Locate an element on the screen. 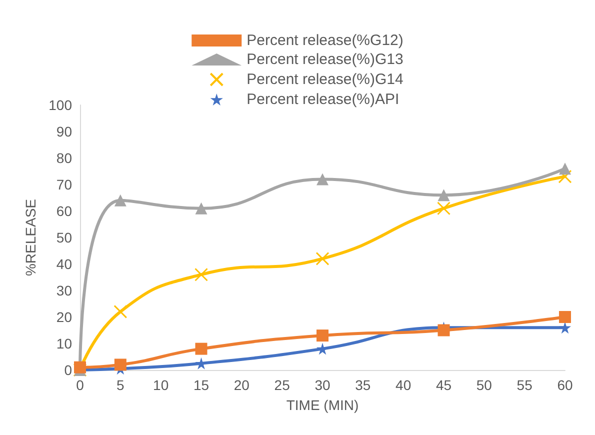 The width and height of the screenshot is (595, 435). legend-label: Percent release(%)G14 is located at coordinates (325, 79).